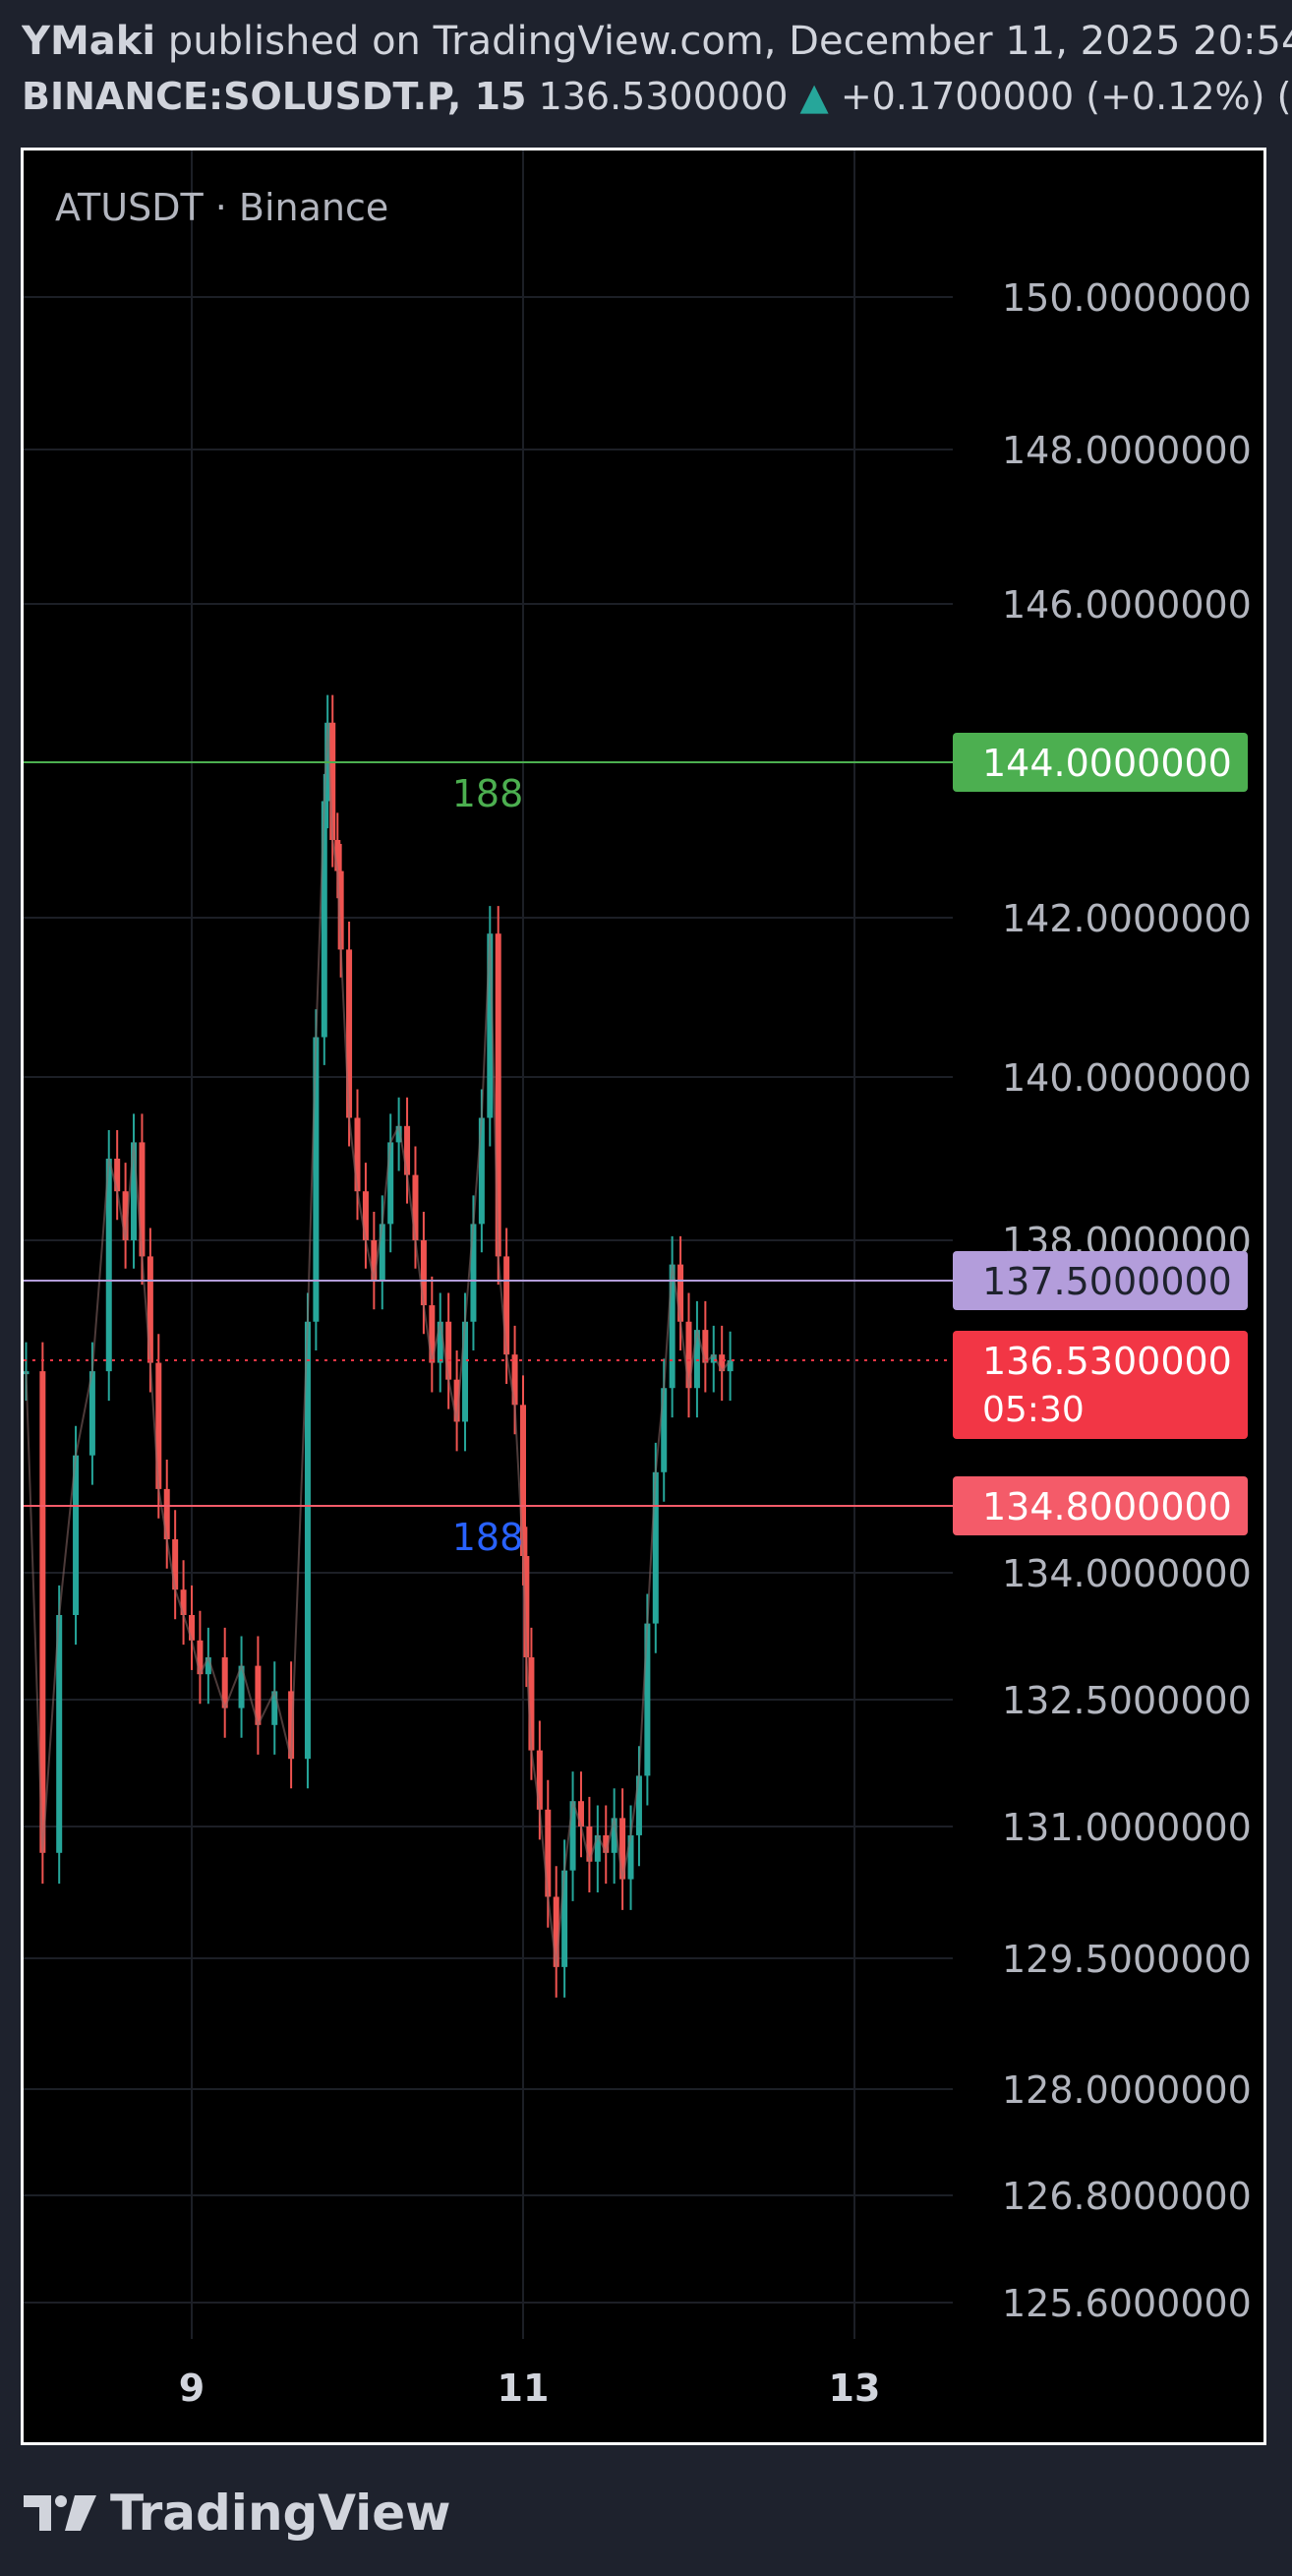 Image resolution: width=1292 pixels, height=2576 pixels. Describe the element at coordinates (1127, 1960) in the screenshot. I see `y-tick-label: 129.5000000` at that location.